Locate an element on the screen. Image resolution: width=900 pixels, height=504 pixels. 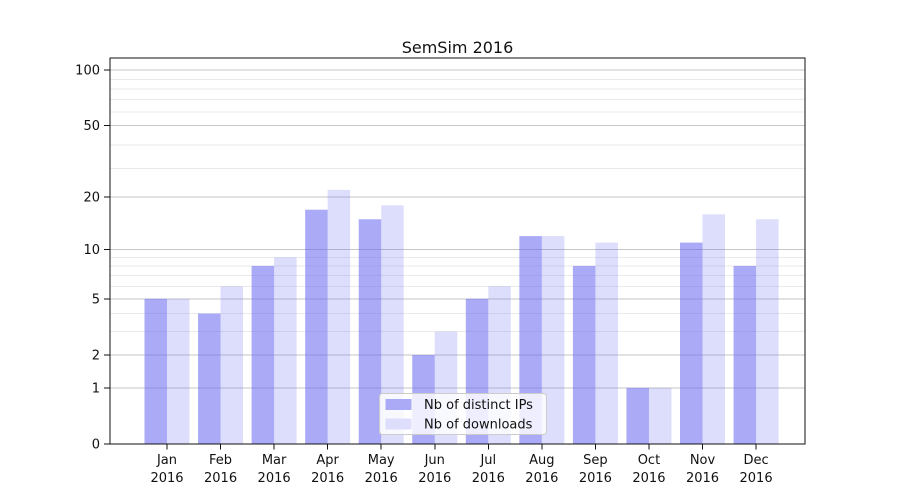
x-tick-label-month: Aug is located at coordinates (541, 460).